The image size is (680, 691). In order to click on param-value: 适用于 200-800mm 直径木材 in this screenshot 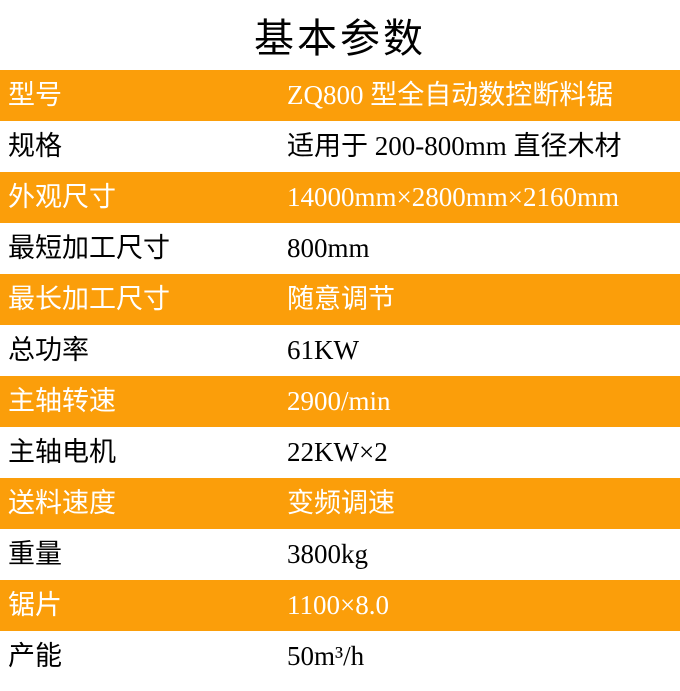, I will do `click(454, 146)`.